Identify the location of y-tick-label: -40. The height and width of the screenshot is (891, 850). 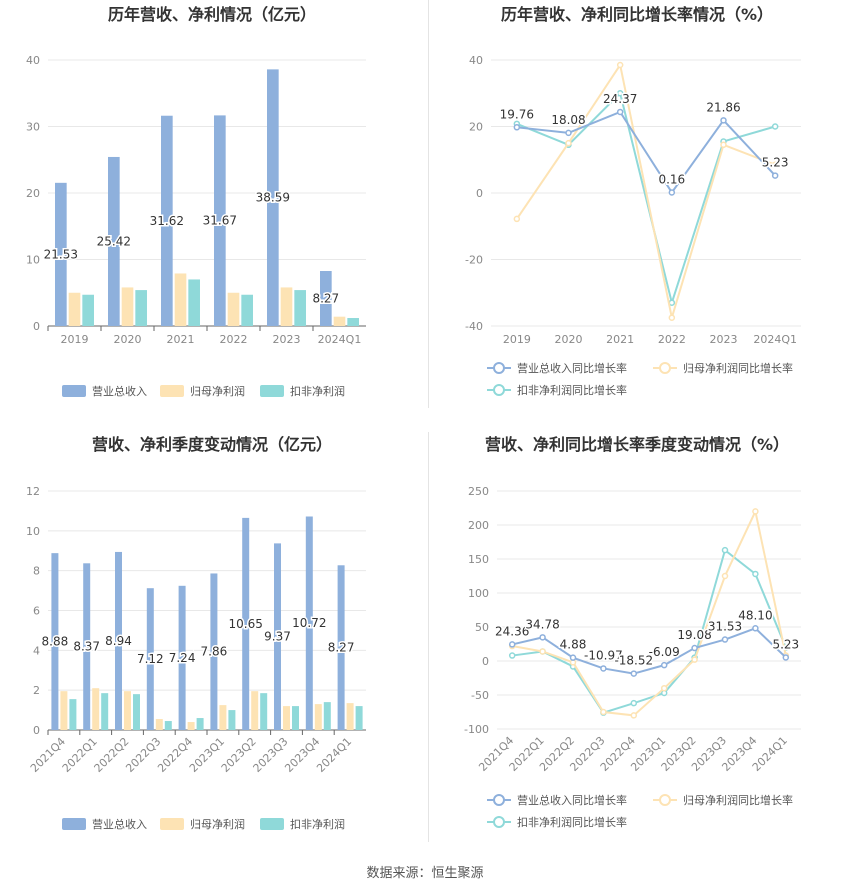
(474, 326).